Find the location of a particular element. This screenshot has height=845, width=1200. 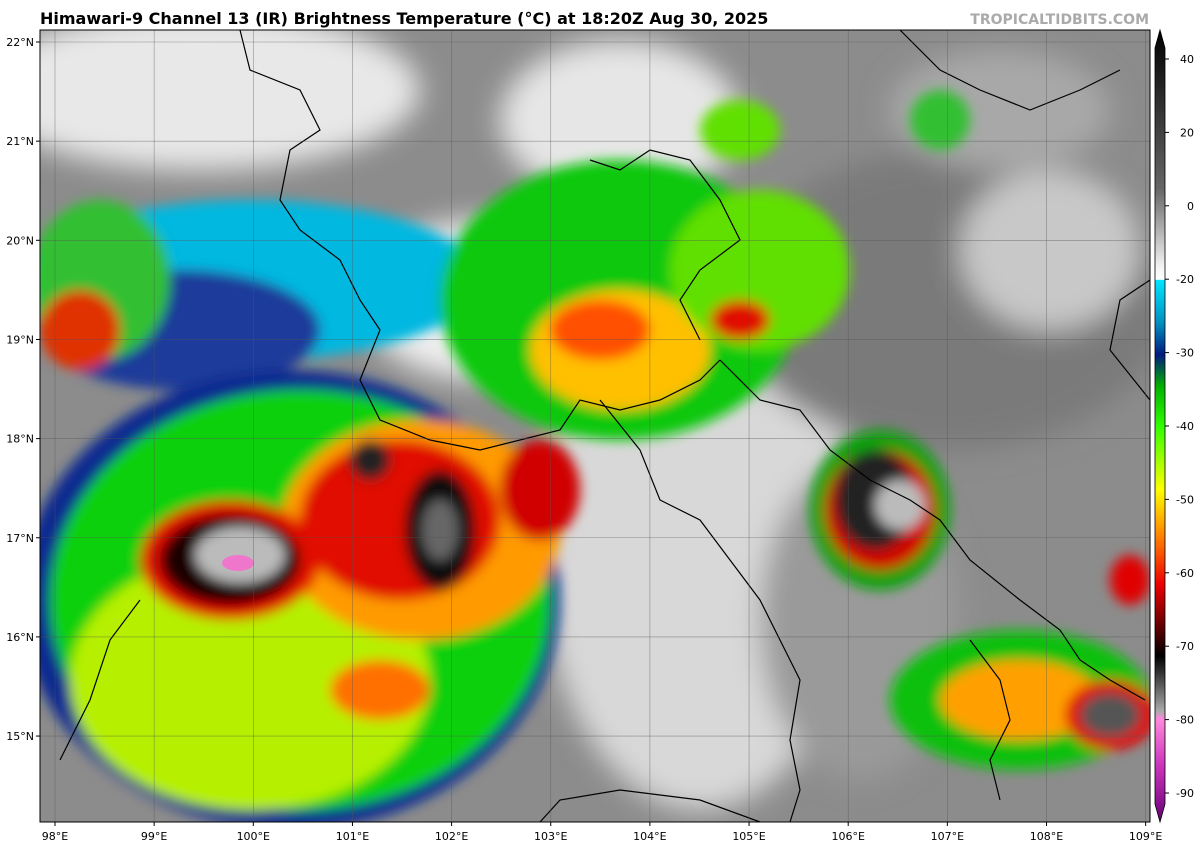

lon-label: 108°E is located at coordinates (1046, 836).